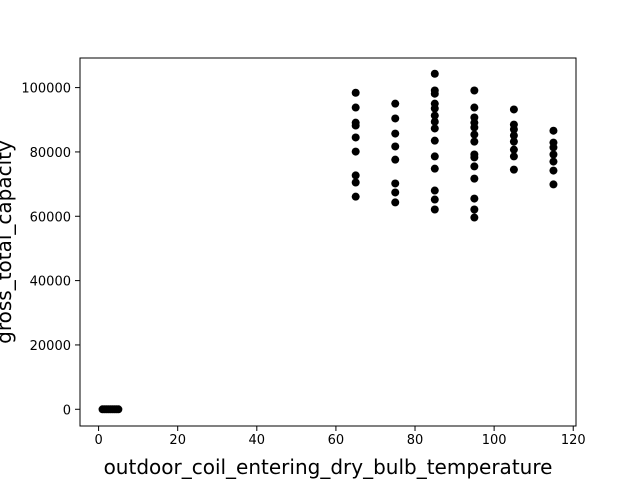  Describe the element at coordinates (415, 440) in the screenshot. I see `x-tick-label: 80` at that location.